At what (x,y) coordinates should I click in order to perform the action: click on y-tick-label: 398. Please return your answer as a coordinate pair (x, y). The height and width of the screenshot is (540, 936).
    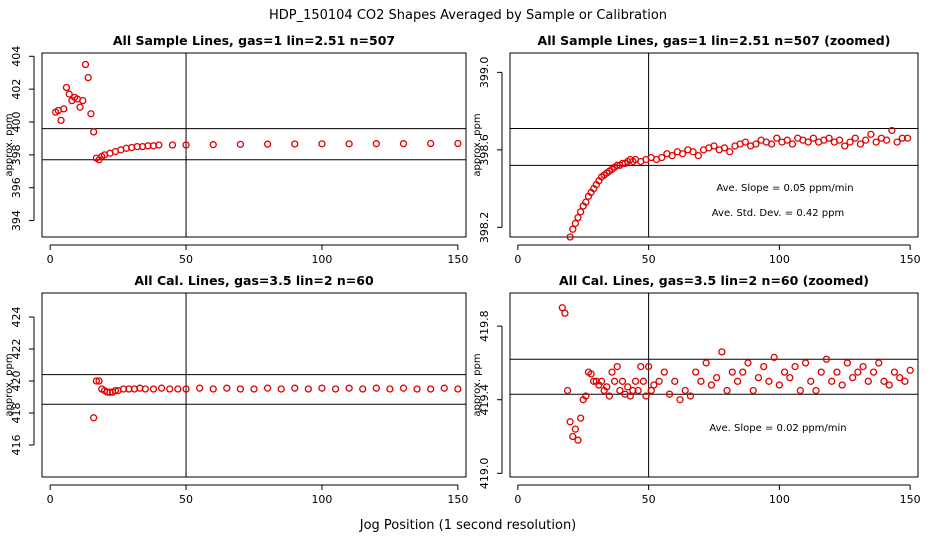
    Looking at the image, I should click on (16, 154).